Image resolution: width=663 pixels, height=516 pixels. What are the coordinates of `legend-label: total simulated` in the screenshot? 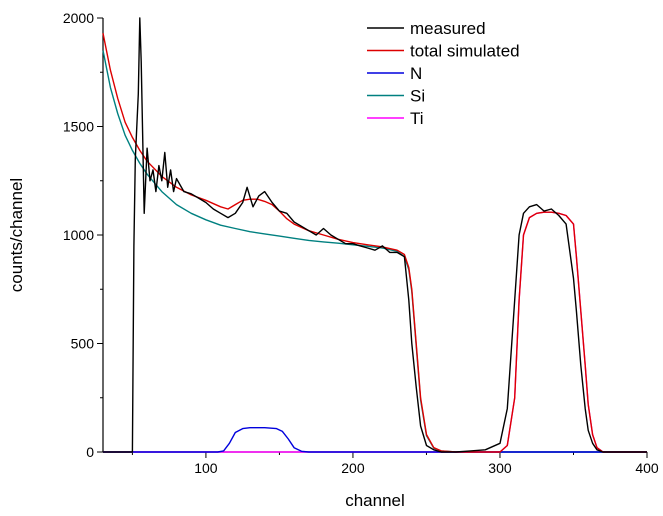 It's located at (465, 51).